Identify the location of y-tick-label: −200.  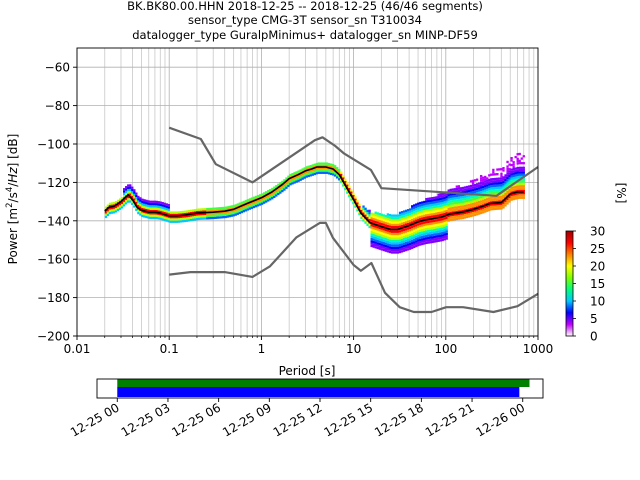
(53, 337).